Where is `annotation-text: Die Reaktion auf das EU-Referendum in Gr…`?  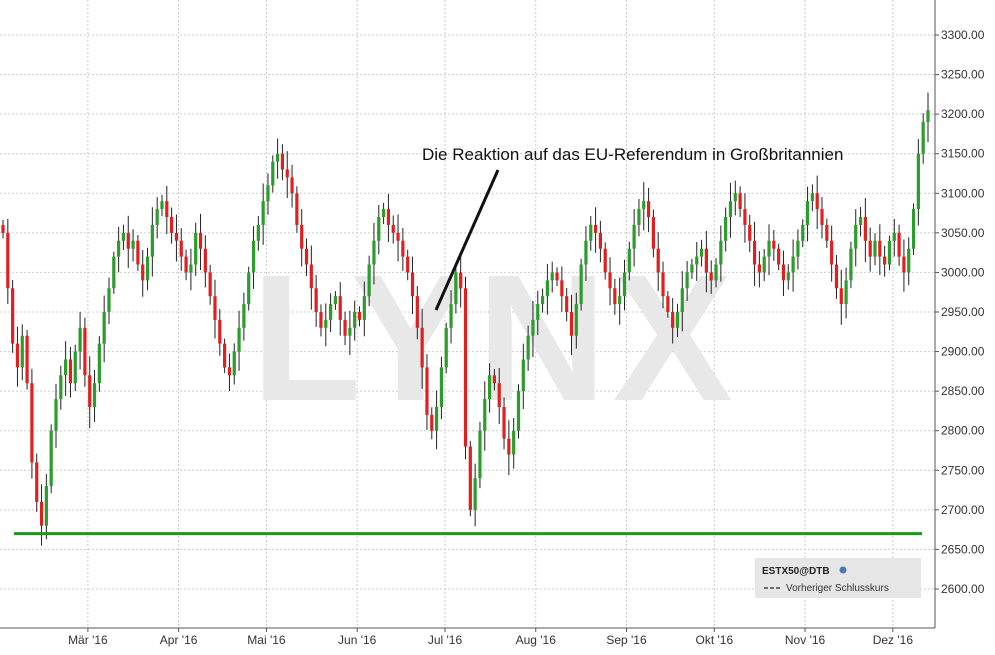 annotation-text: Die Reaktion auf das EU-Referendum in Gr… is located at coordinates (632, 154).